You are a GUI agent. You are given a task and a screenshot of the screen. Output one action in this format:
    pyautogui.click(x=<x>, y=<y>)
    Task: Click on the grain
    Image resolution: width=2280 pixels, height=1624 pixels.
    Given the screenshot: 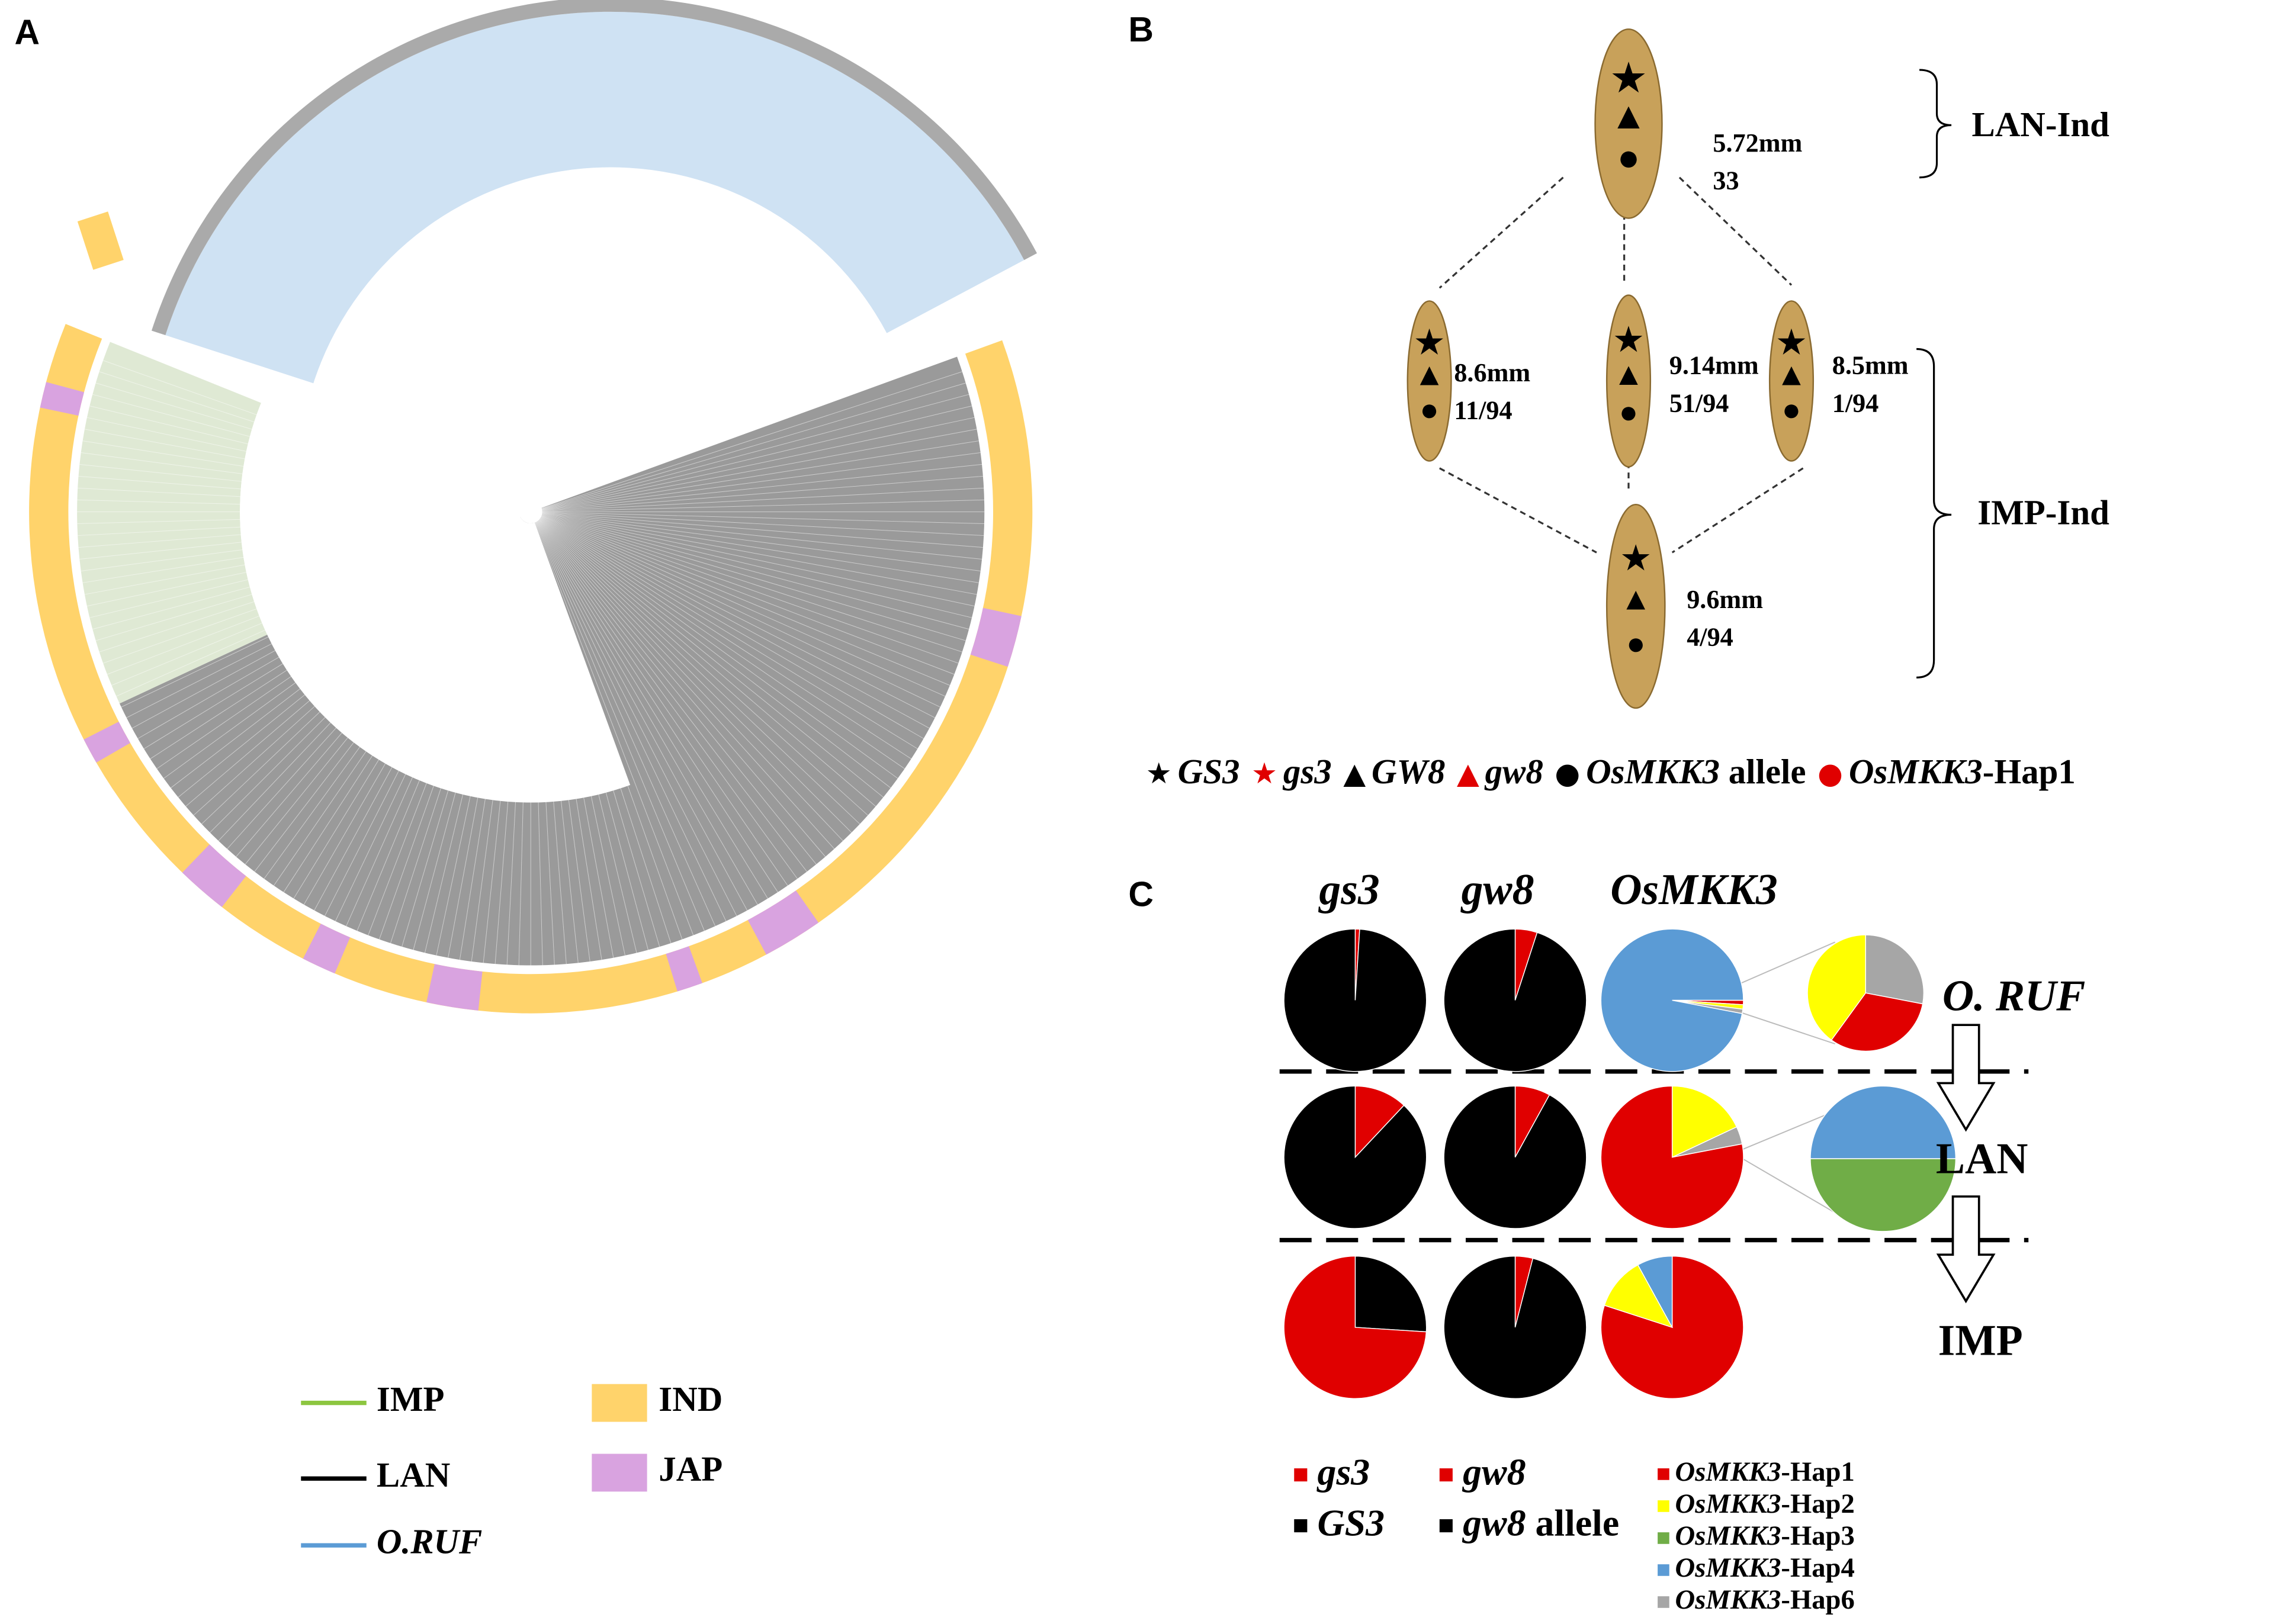 What is the action you would take?
    pyautogui.click(x=1791, y=381)
    